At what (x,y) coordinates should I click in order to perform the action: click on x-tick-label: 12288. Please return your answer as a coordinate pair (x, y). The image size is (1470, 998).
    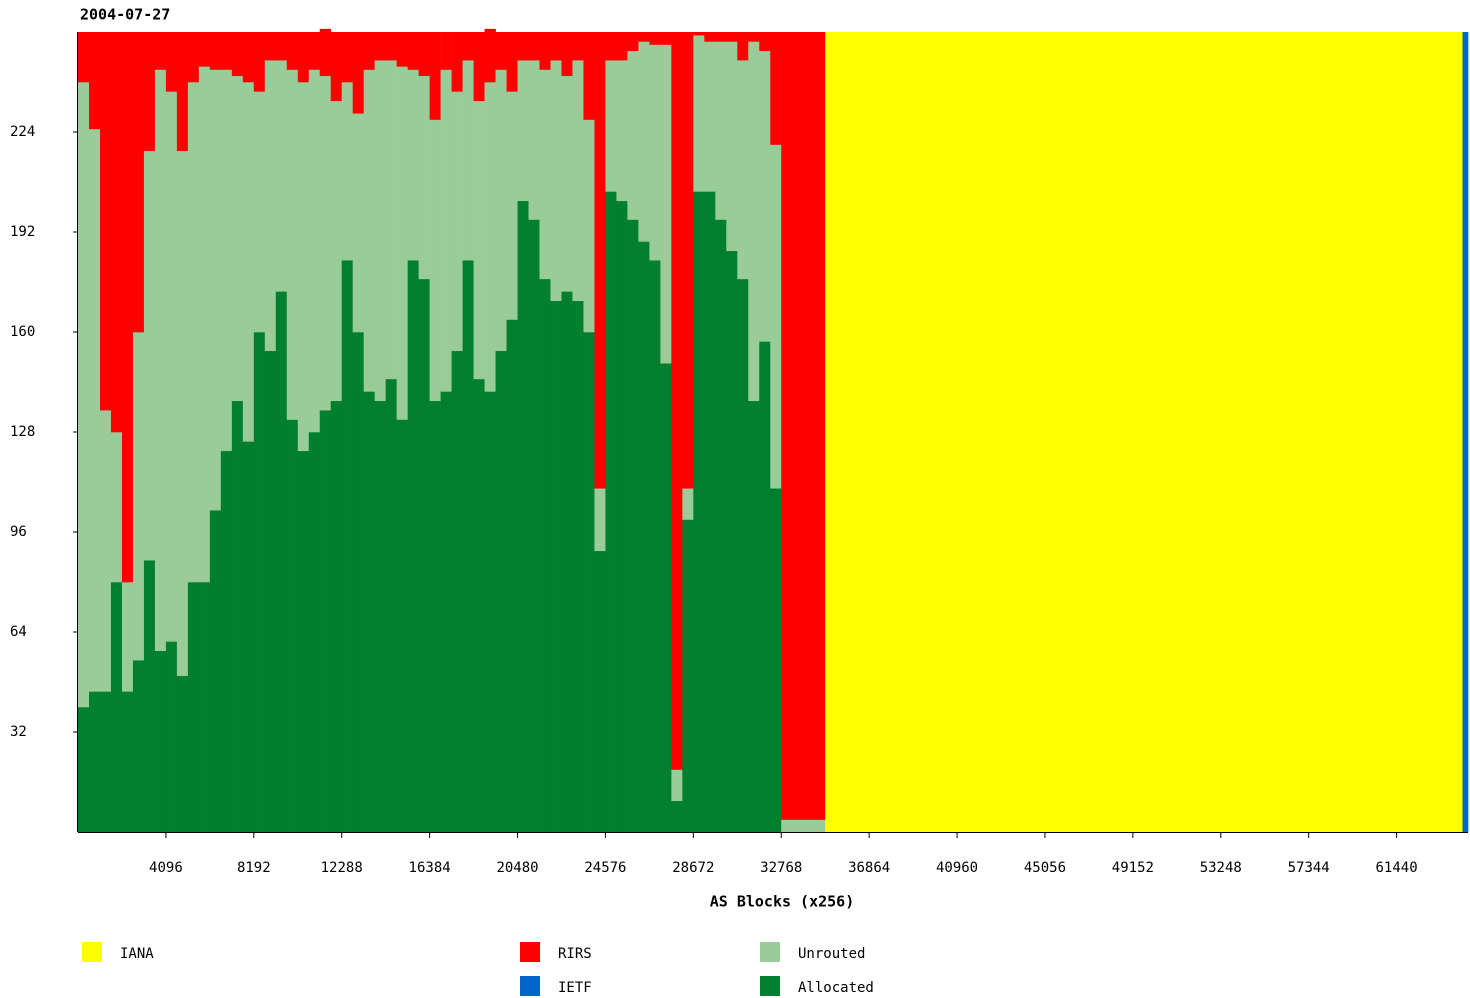
    Looking at the image, I should click on (342, 868).